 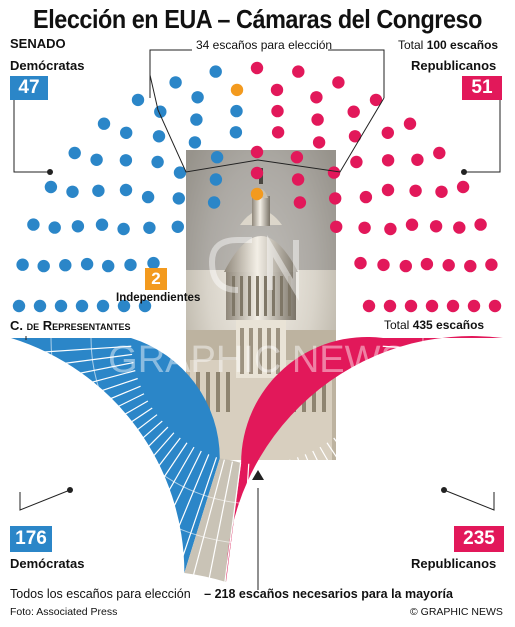 I want to click on senate-label: SENADO, so click(x=38, y=43).